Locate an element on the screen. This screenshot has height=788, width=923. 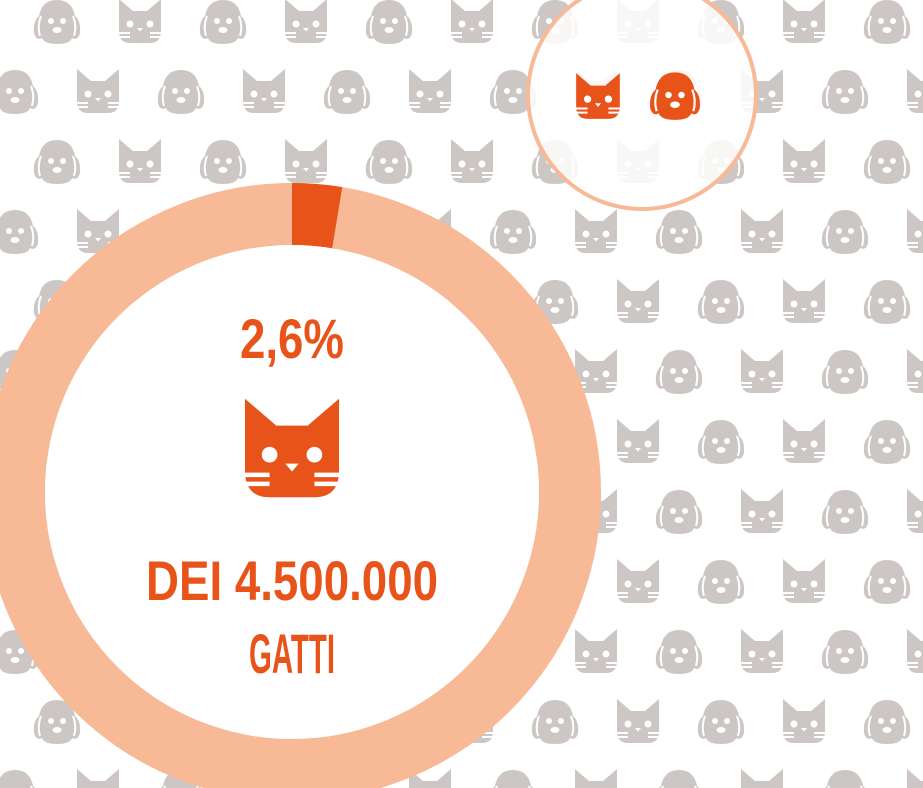
annotation-line: GATTI is located at coordinates (292, 653).